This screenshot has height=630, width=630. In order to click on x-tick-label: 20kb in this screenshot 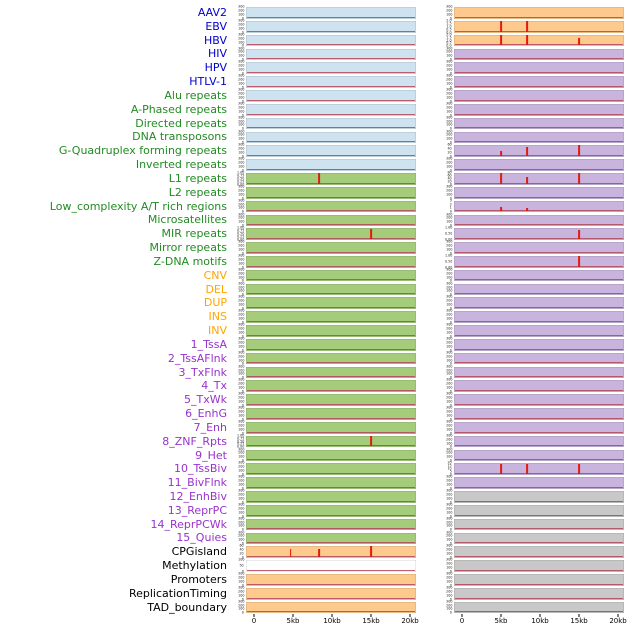, I will do `click(618, 621)`.